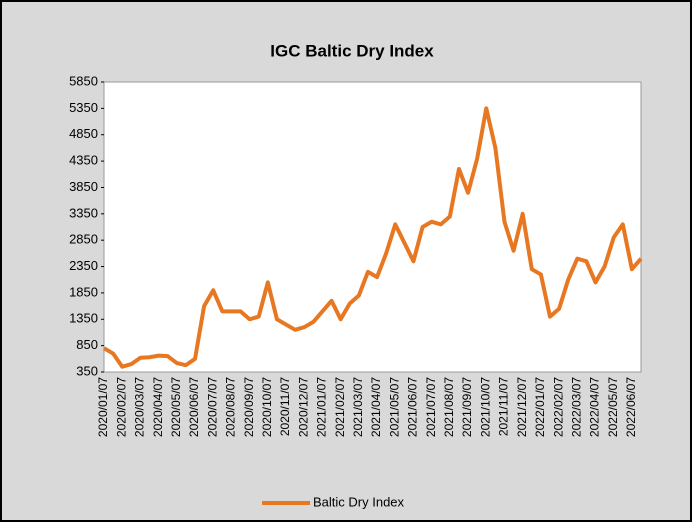  Describe the element at coordinates (394, 407) in the screenshot. I see `x-tick-label: 2021/05/07` at that location.